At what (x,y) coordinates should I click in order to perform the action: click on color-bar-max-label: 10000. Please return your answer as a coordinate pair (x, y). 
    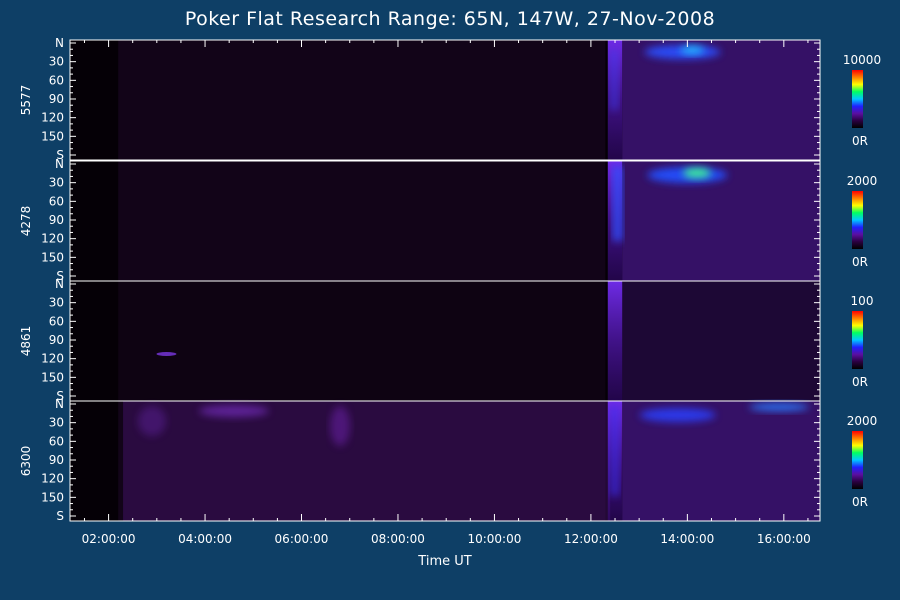
    Looking at the image, I should click on (862, 60).